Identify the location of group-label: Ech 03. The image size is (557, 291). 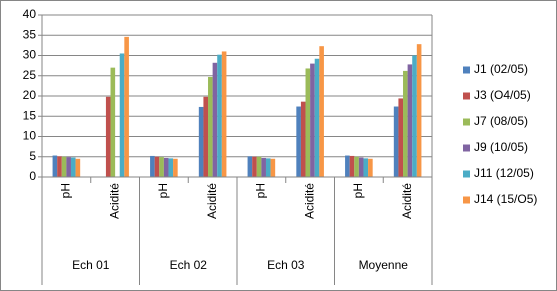
(286, 265).